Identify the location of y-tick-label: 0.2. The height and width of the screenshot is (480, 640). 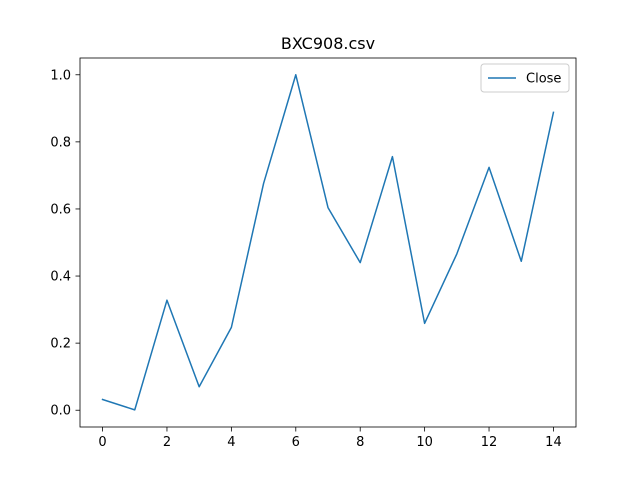
(60, 344).